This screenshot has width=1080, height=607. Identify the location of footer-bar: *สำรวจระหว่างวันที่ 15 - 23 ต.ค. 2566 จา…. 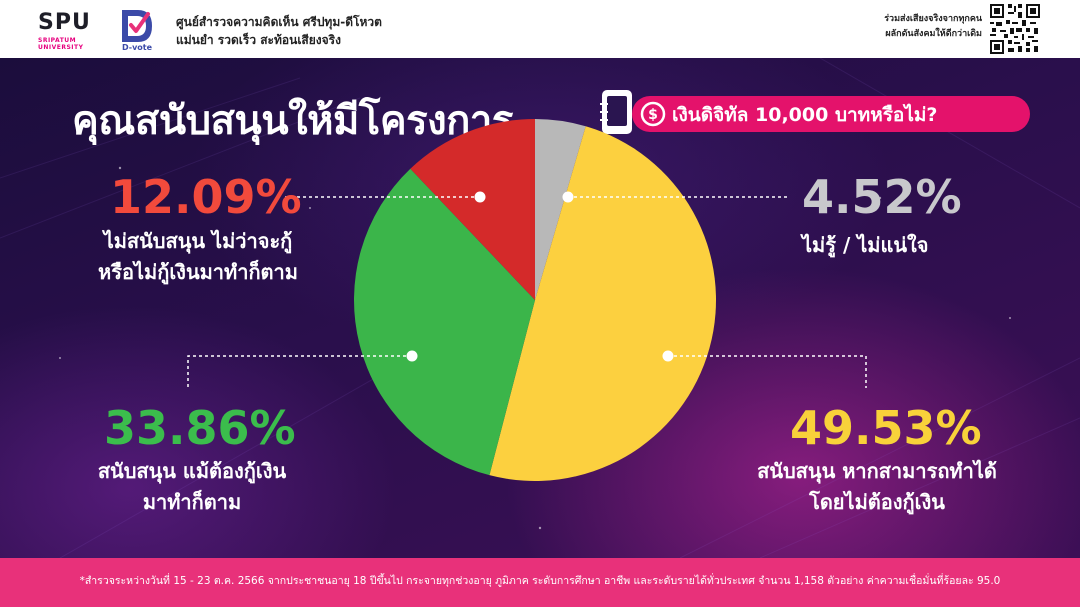
(540, 582).